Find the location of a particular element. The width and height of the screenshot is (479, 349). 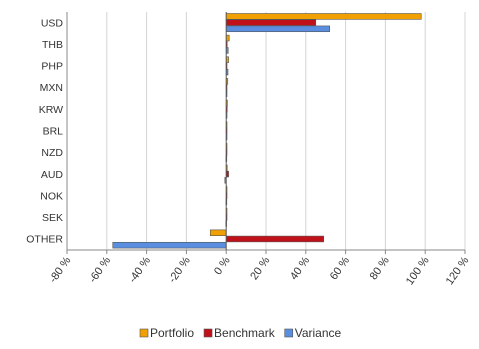

legend-swatch-benchmark is located at coordinates (208, 333).